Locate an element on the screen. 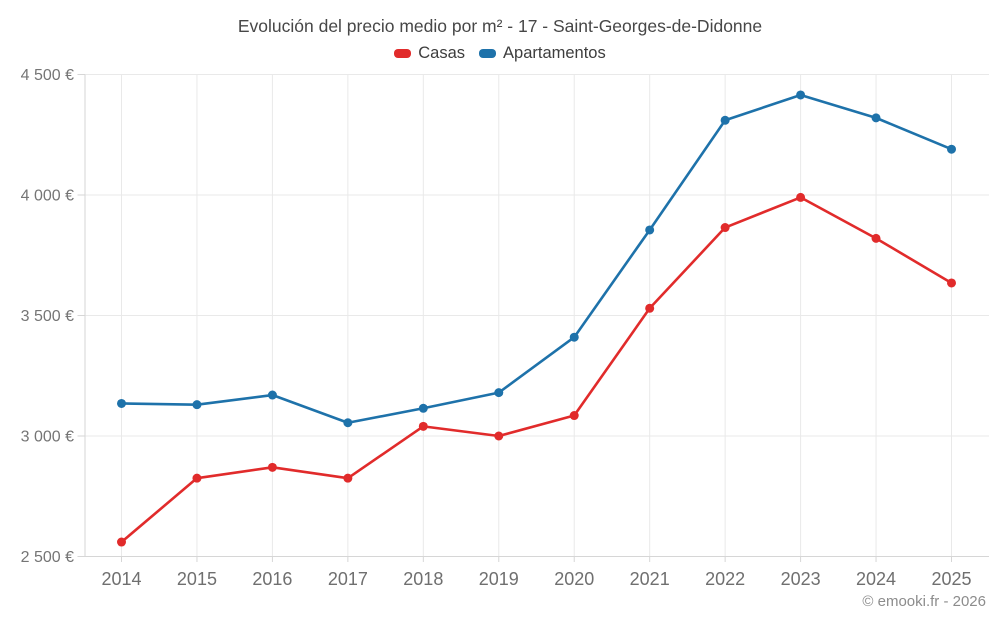 The width and height of the screenshot is (1000, 625). point-casas-2018 is located at coordinates (423, 426).